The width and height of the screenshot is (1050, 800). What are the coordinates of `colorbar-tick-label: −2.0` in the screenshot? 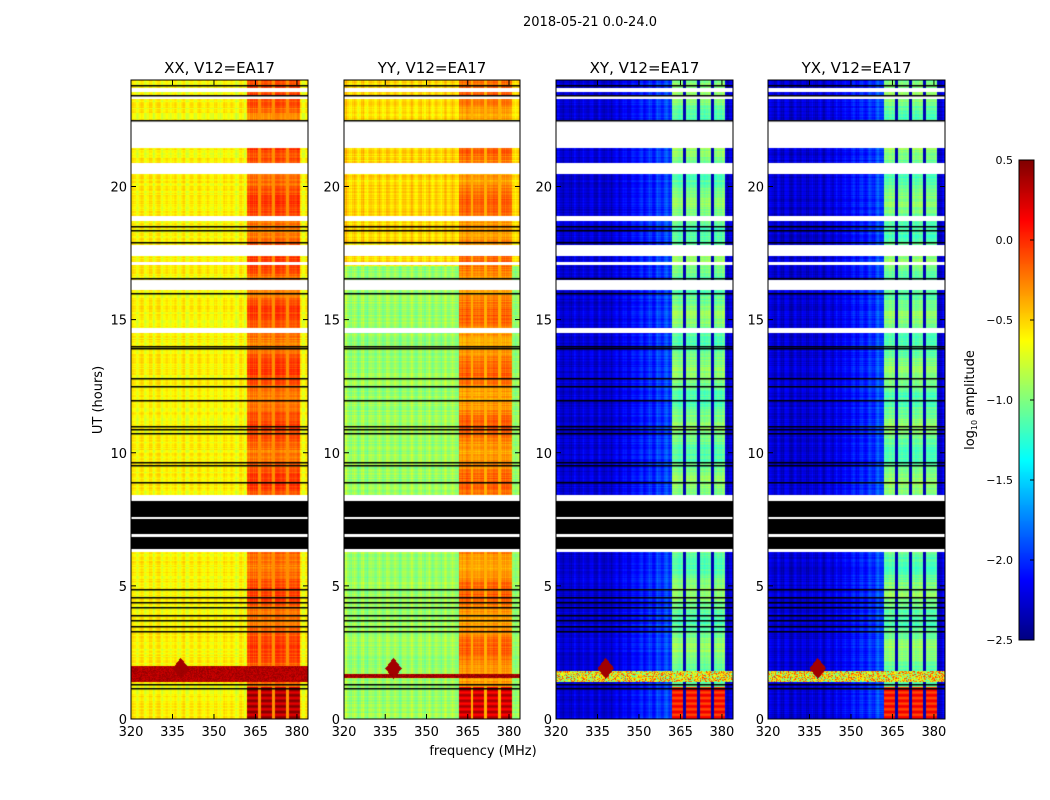 It's located at (999, 560).